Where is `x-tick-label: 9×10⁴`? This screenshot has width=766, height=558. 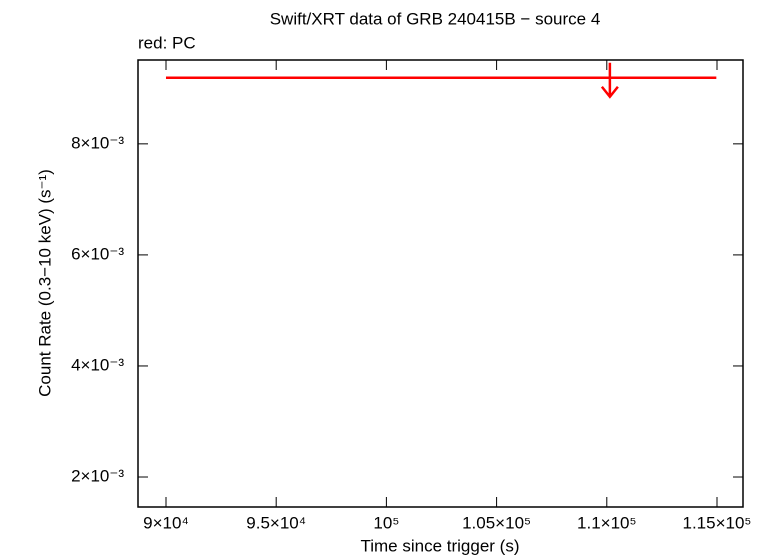 x-tick-label: 9×10⁴ is located at coordinates (166, 522).